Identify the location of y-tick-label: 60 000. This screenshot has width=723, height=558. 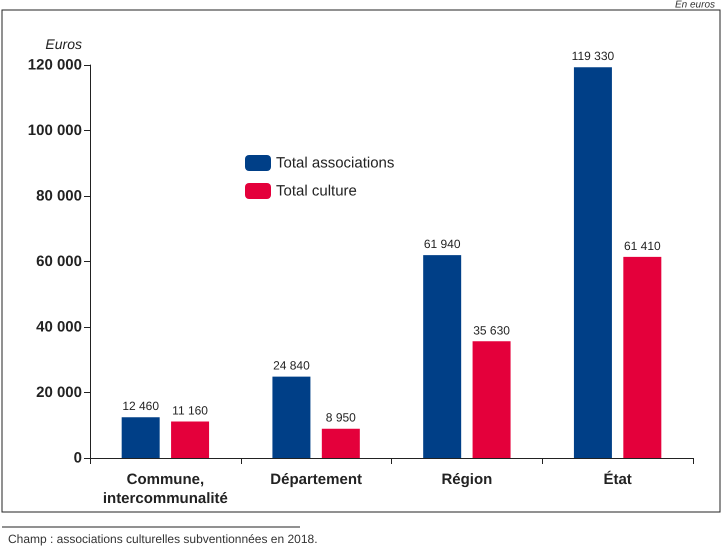
(59, 261).